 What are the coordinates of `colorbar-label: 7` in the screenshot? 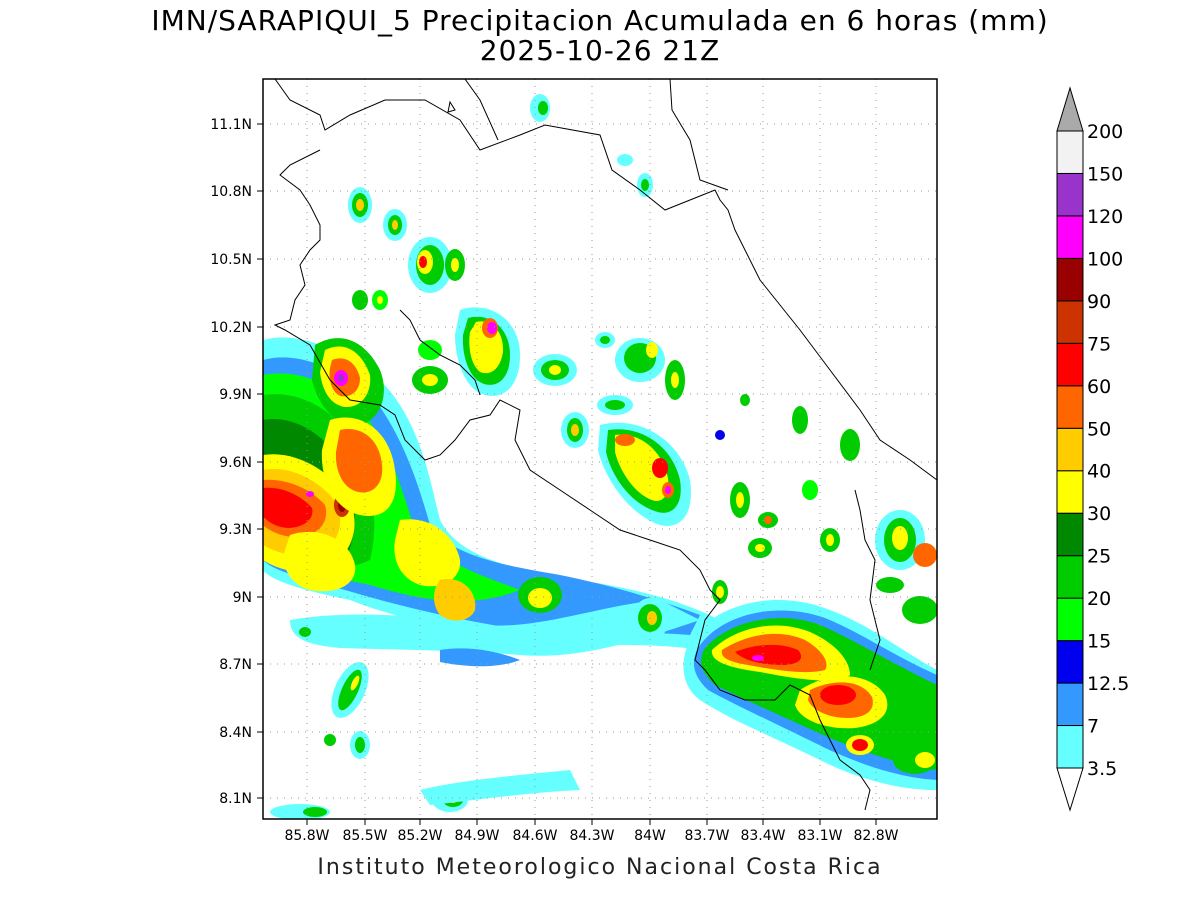 It's located at (1093, 727).